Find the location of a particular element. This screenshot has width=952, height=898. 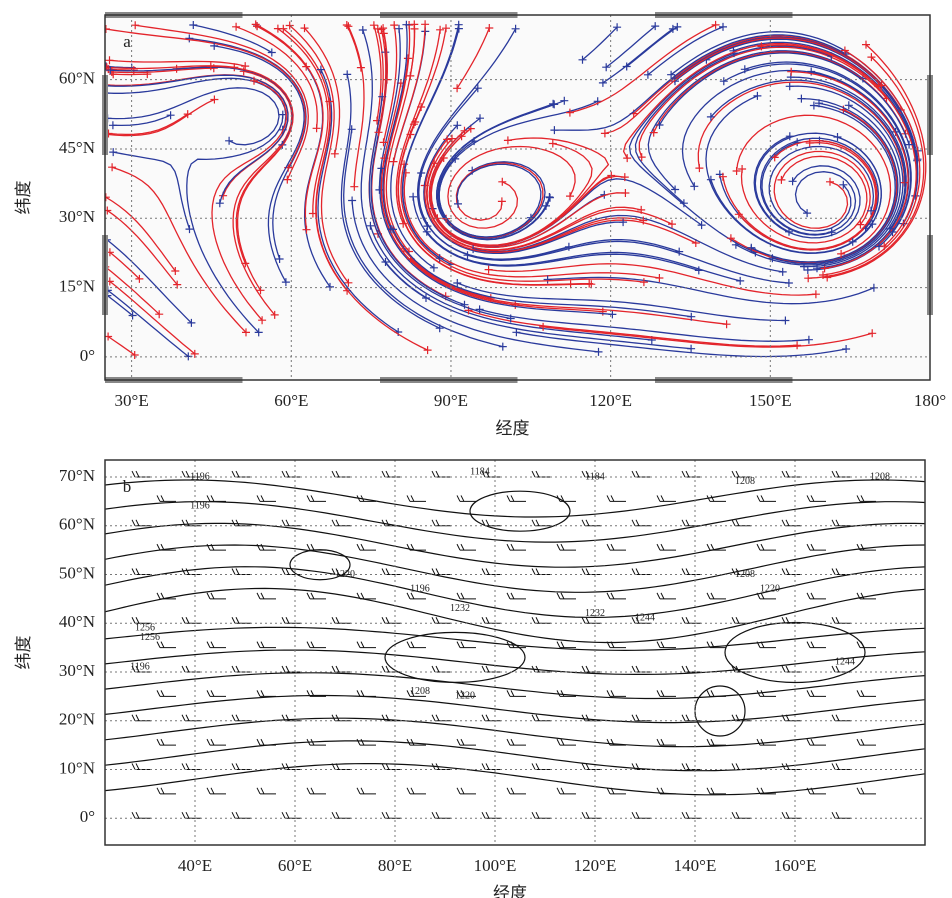

contour-label: 1256 is located at coordinates (145, 627).